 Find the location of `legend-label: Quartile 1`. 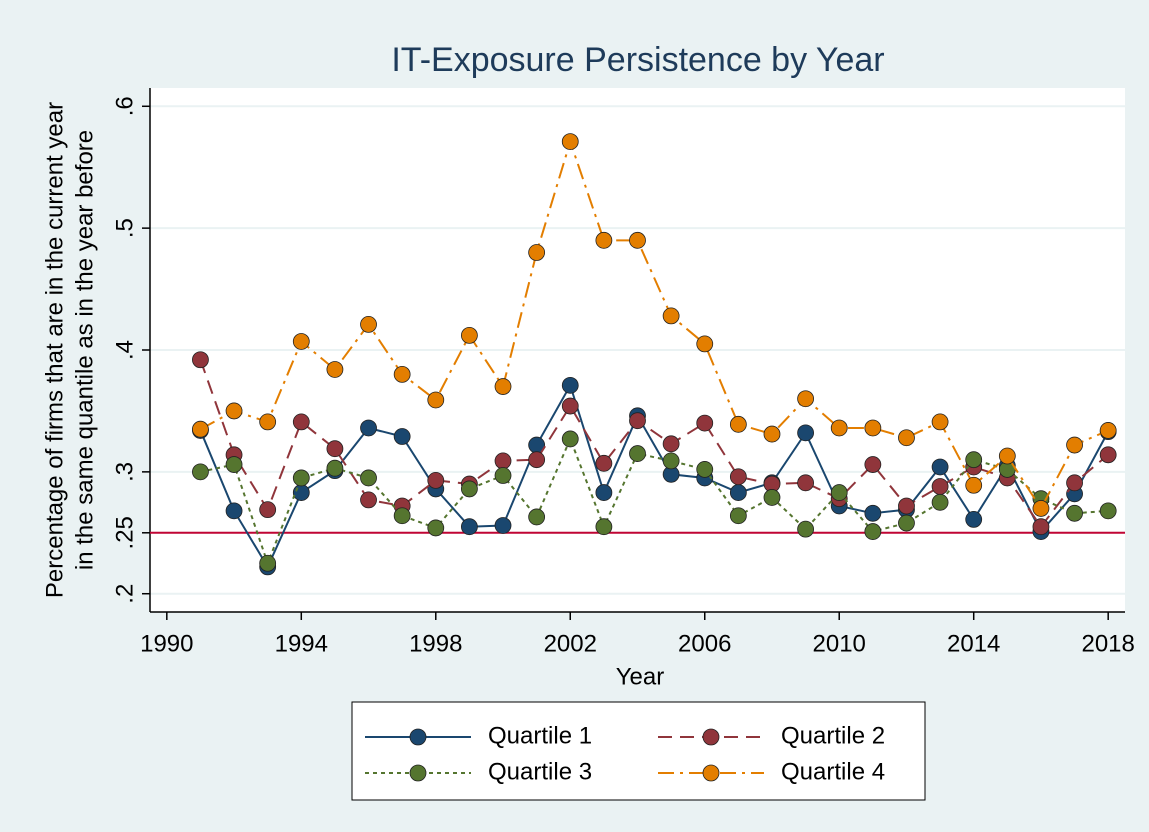

legend-label: Quartile 1 is located at coordinates (540, 735).